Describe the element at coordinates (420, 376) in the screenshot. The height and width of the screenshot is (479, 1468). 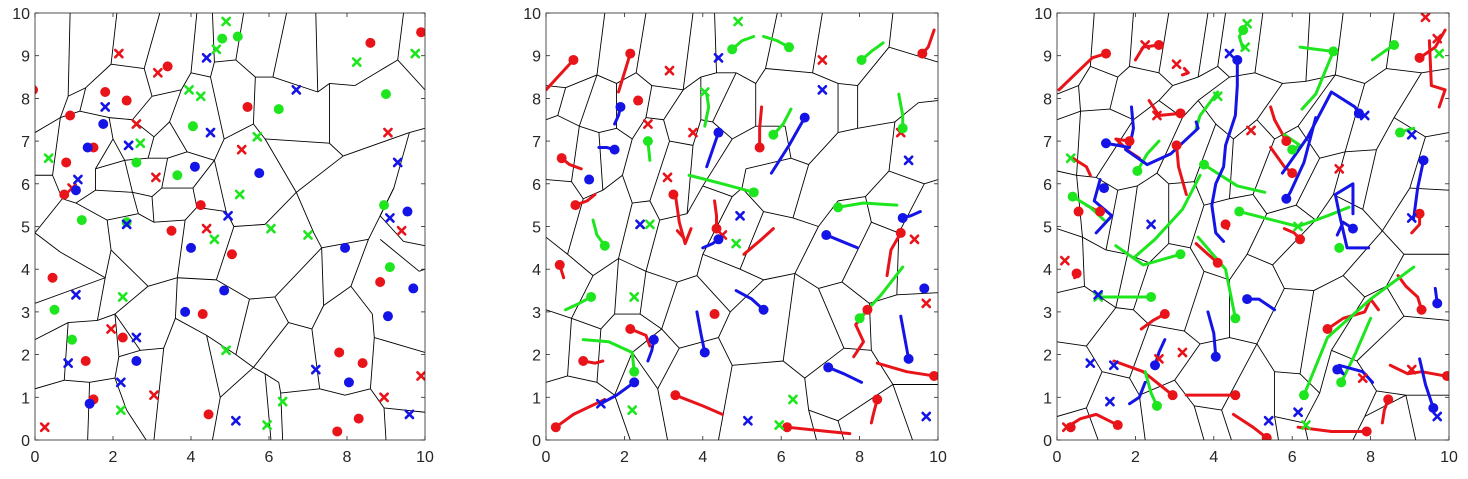
I see `point-red-x` at that location.